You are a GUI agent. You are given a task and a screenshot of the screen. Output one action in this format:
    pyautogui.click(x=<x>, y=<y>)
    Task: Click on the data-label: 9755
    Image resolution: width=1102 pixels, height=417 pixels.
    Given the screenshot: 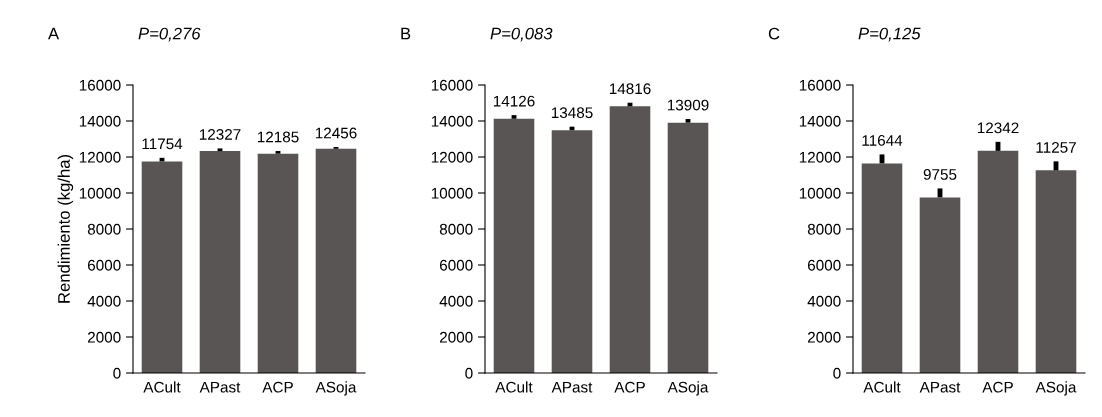 What is the action you would take?
    pyautogui.click(x=940, y=174)
    